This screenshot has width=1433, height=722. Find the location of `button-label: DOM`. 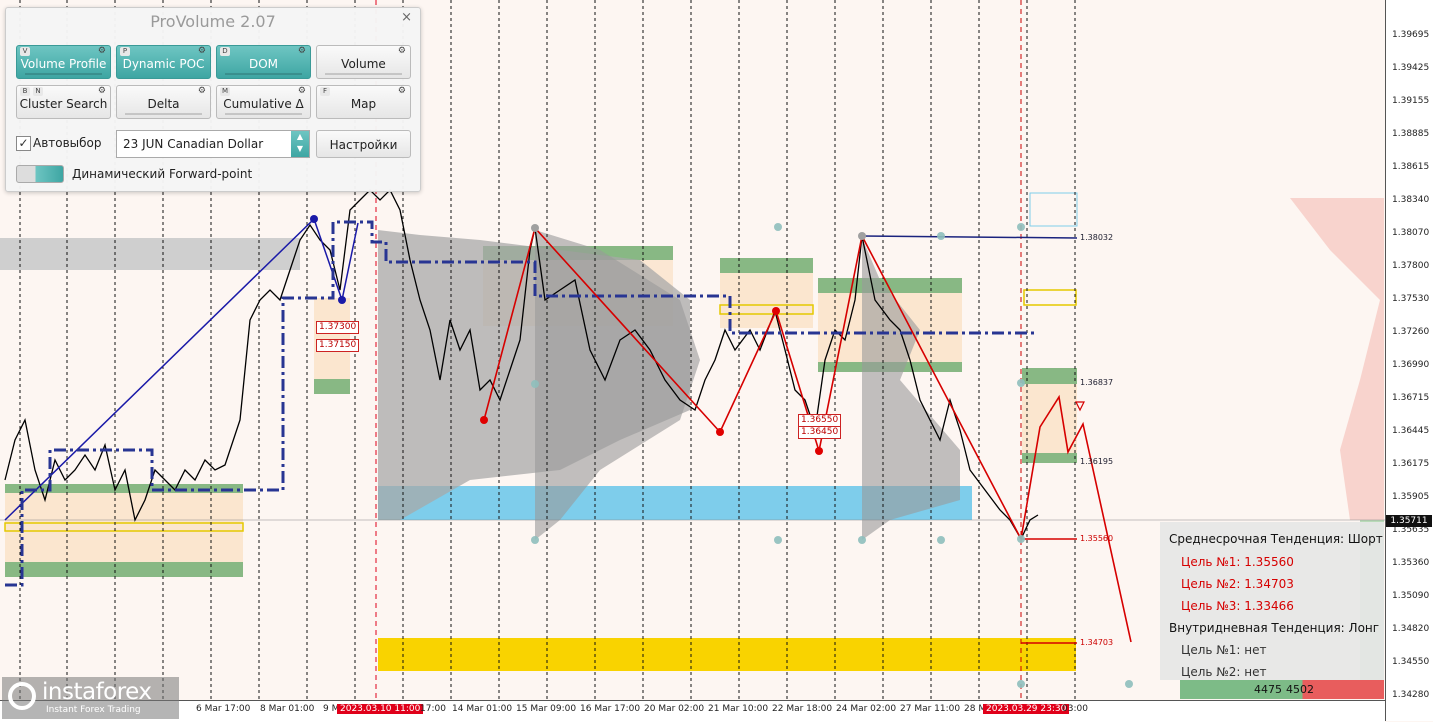

button-label: DOM is located at coordinates (263, 64).